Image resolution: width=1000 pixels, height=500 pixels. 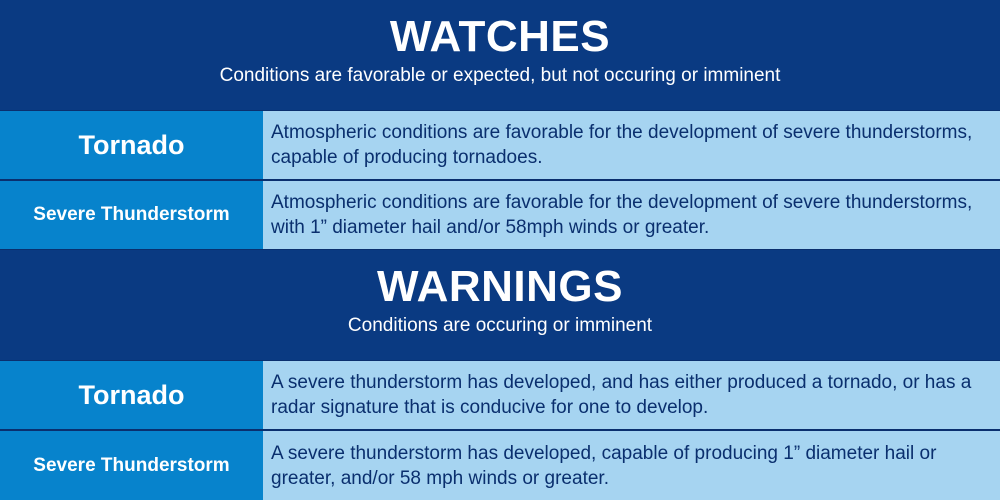 What do you see at coordinates (500, 36) in the screenshot?
I see `watches-title: WATCHES` at bounding box center [500, 36].